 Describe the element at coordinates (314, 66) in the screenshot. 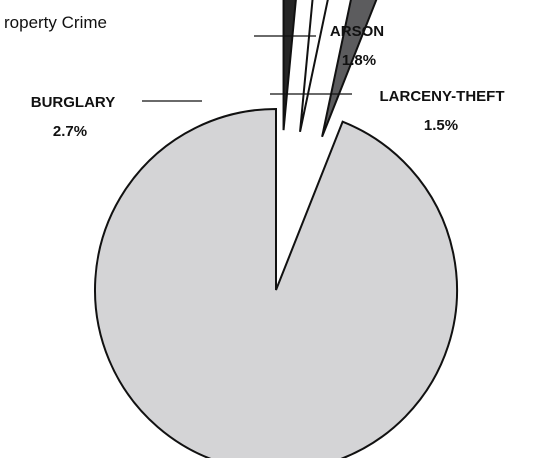

I see `pie-slice-arson` at that location.